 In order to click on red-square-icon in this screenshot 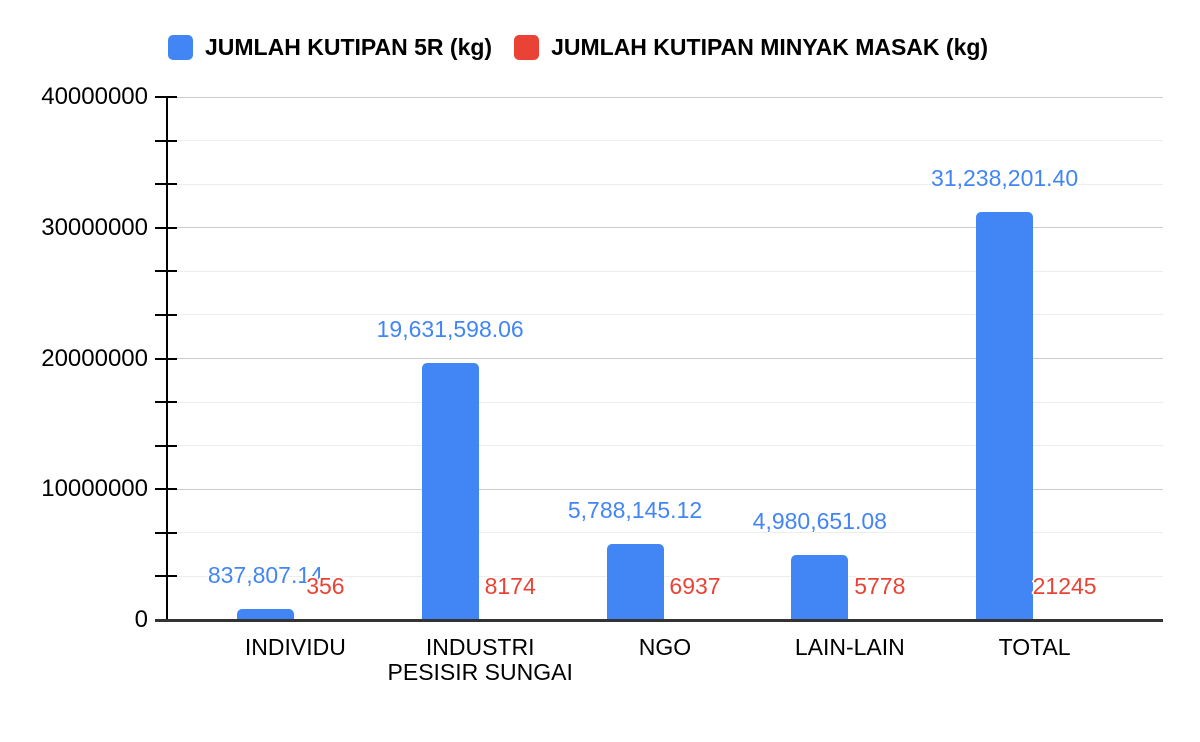, I will do `click(527, 47)`.